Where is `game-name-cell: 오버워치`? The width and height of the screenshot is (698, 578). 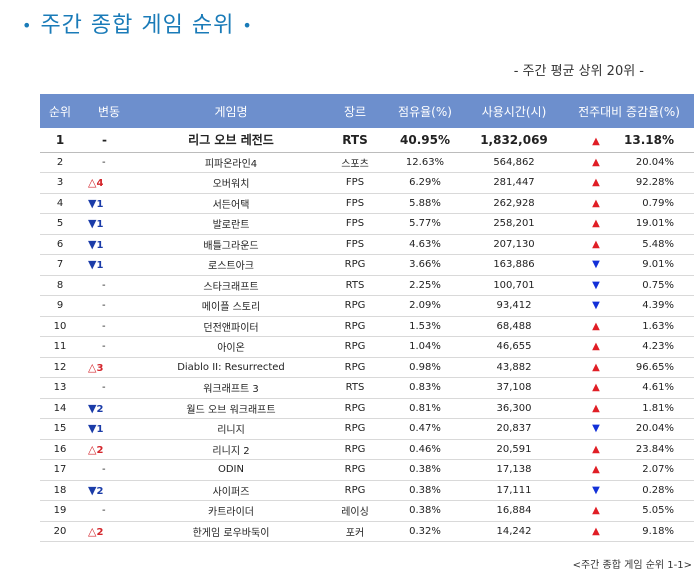 game-name-cell: 오버워치 is located at coordinates (231, 185).